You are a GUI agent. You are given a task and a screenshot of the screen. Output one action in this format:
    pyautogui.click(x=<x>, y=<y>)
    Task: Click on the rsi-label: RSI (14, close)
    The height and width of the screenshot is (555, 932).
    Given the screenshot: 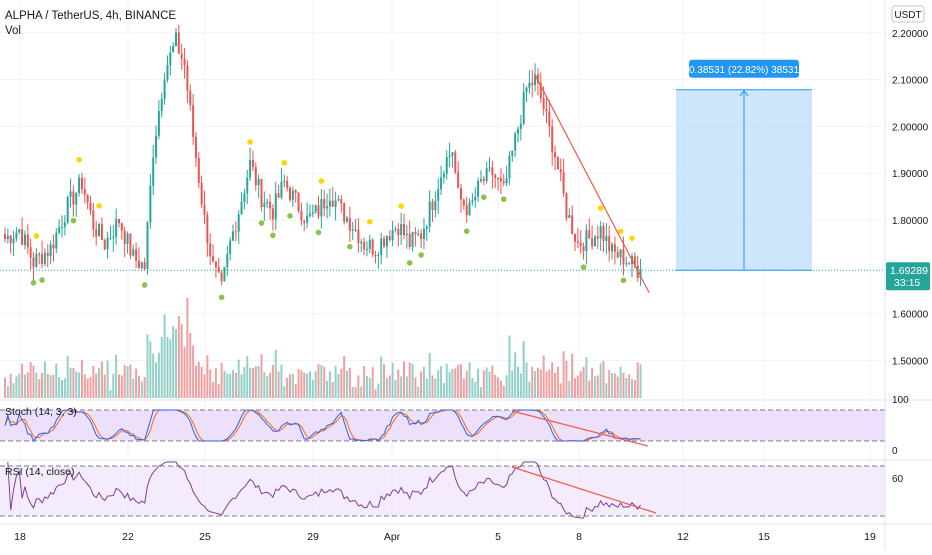 What is the action you would take?
    pyautogui.click(x=39, y=472)
    